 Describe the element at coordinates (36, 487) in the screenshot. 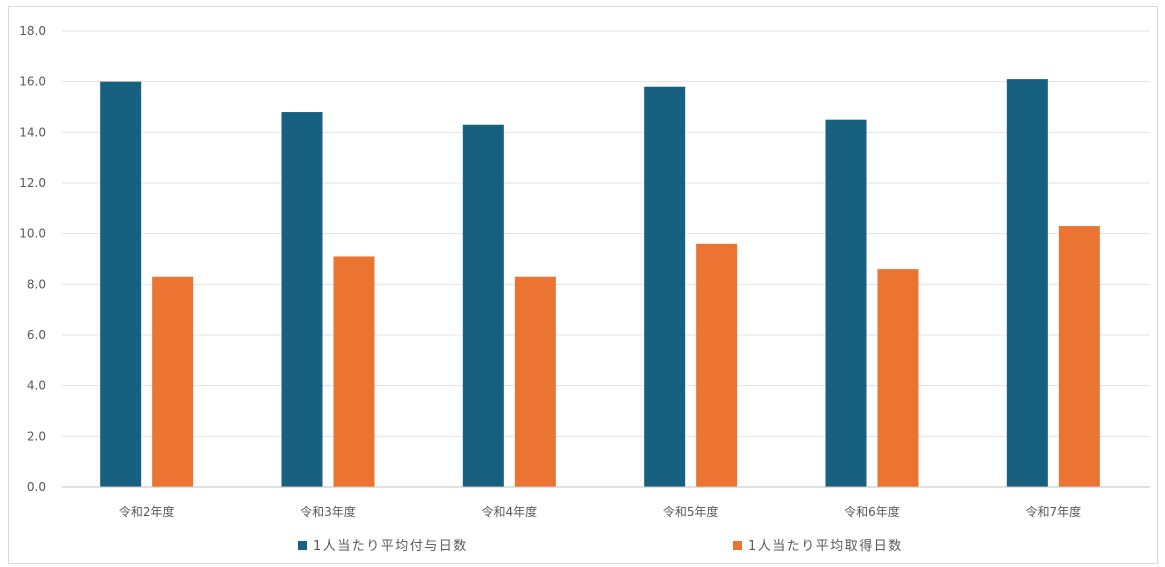

I see `y-tick-label: 0.0` at that location.